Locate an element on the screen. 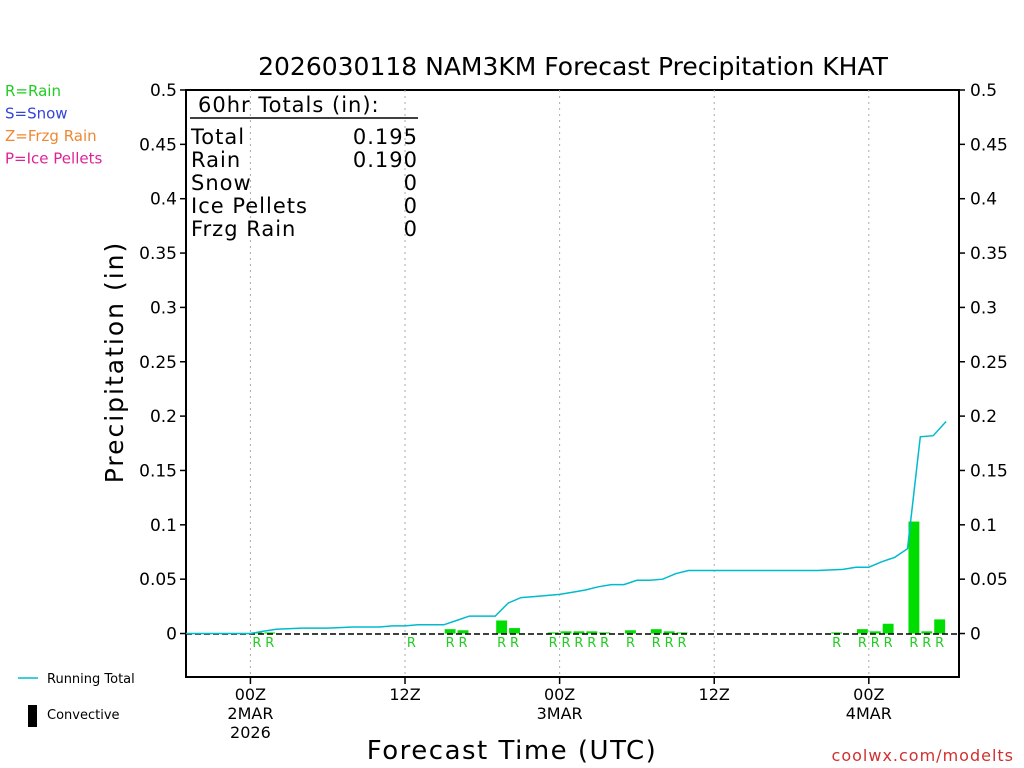  y-tick-label-right: 0.45 is located at coordinates (989, 145).